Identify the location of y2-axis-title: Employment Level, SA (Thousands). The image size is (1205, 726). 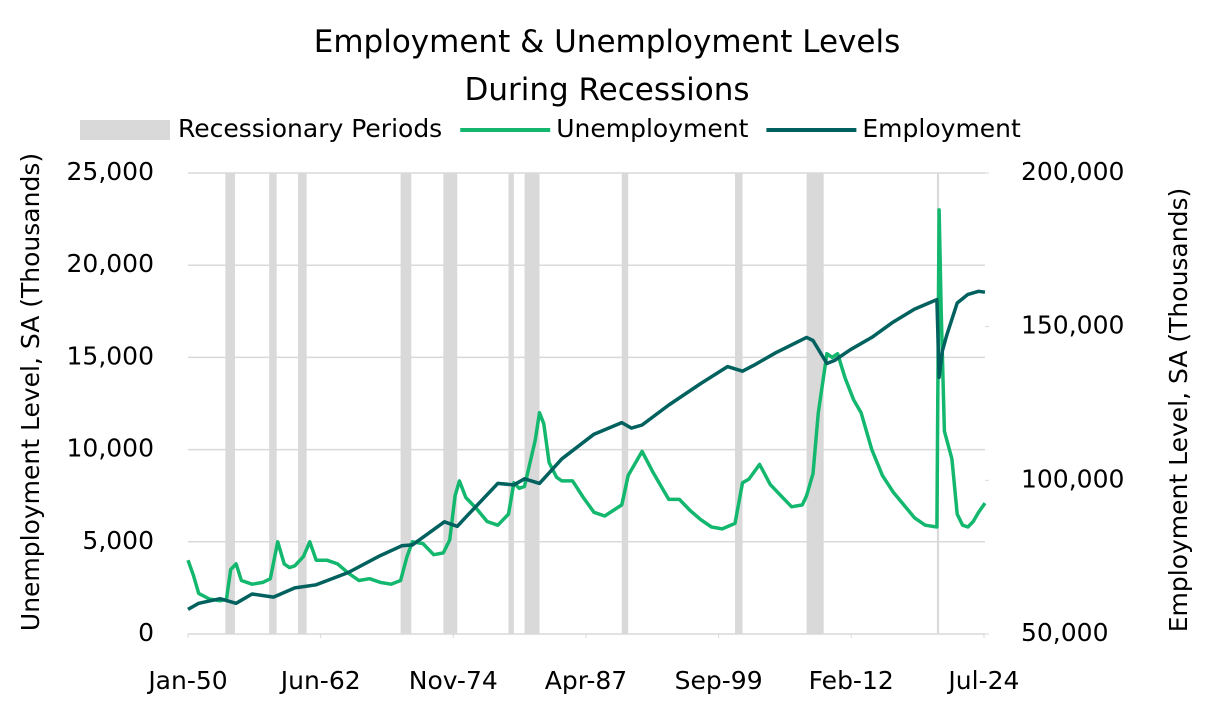
(1178, 410).